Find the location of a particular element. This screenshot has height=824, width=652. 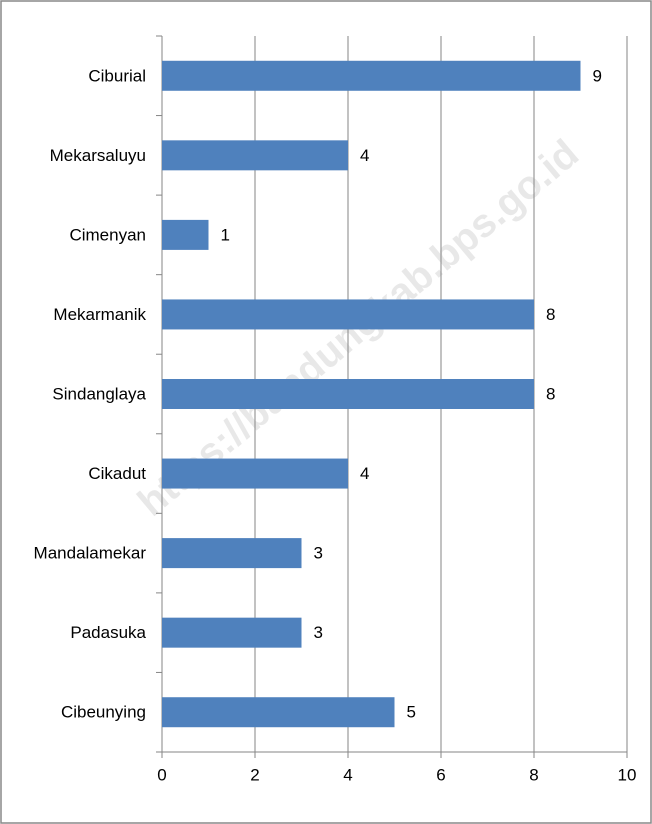

x-tick-label: 10 is located at coordinates (627, 774).